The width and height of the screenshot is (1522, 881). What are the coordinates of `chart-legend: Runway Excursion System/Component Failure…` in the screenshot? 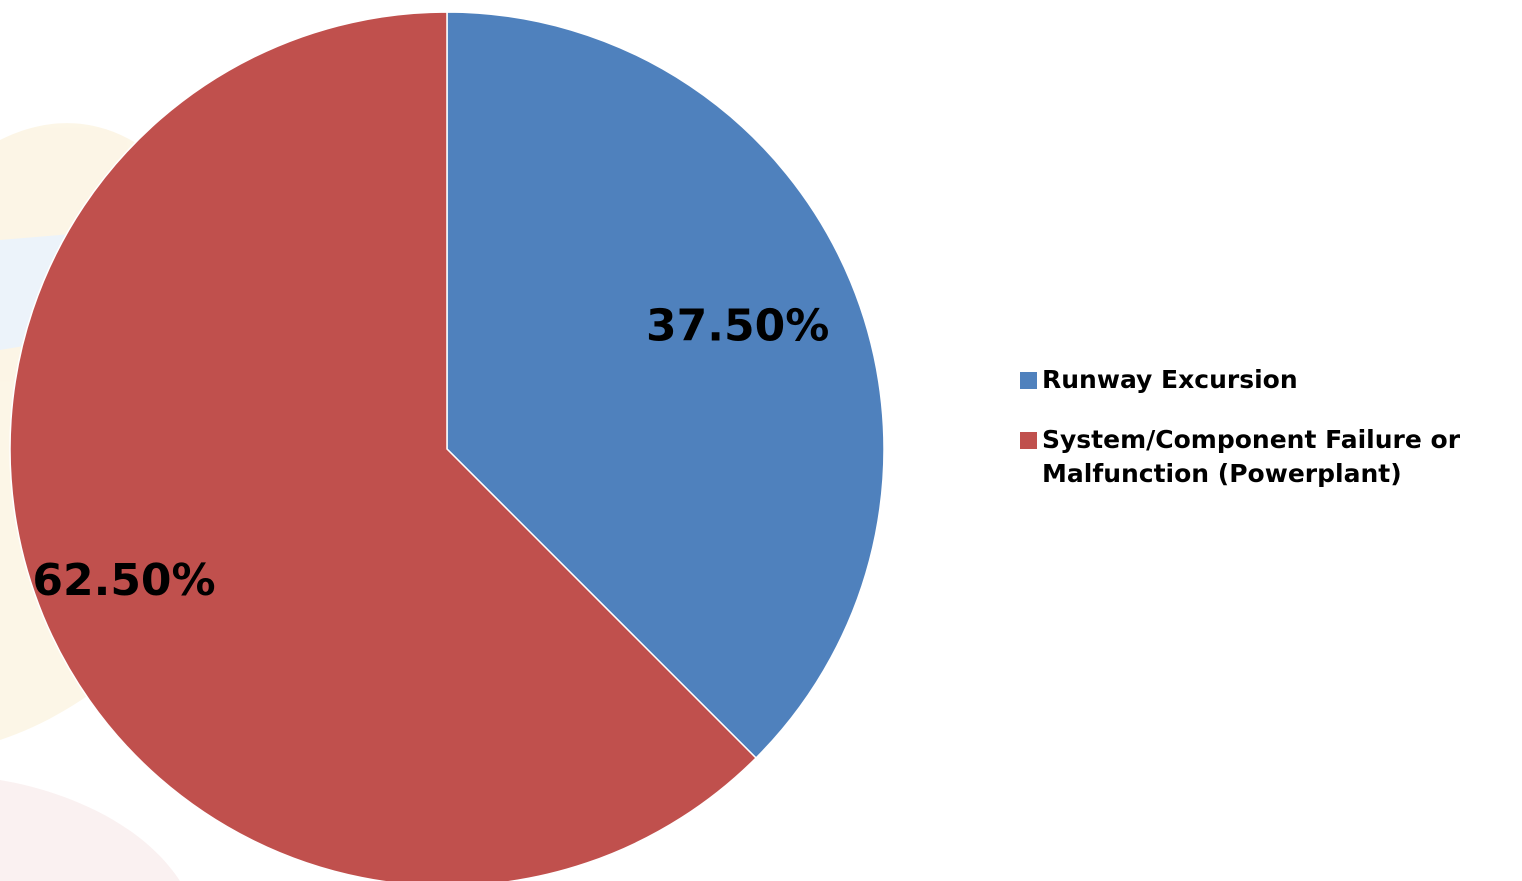 It's located at (1267, 440).